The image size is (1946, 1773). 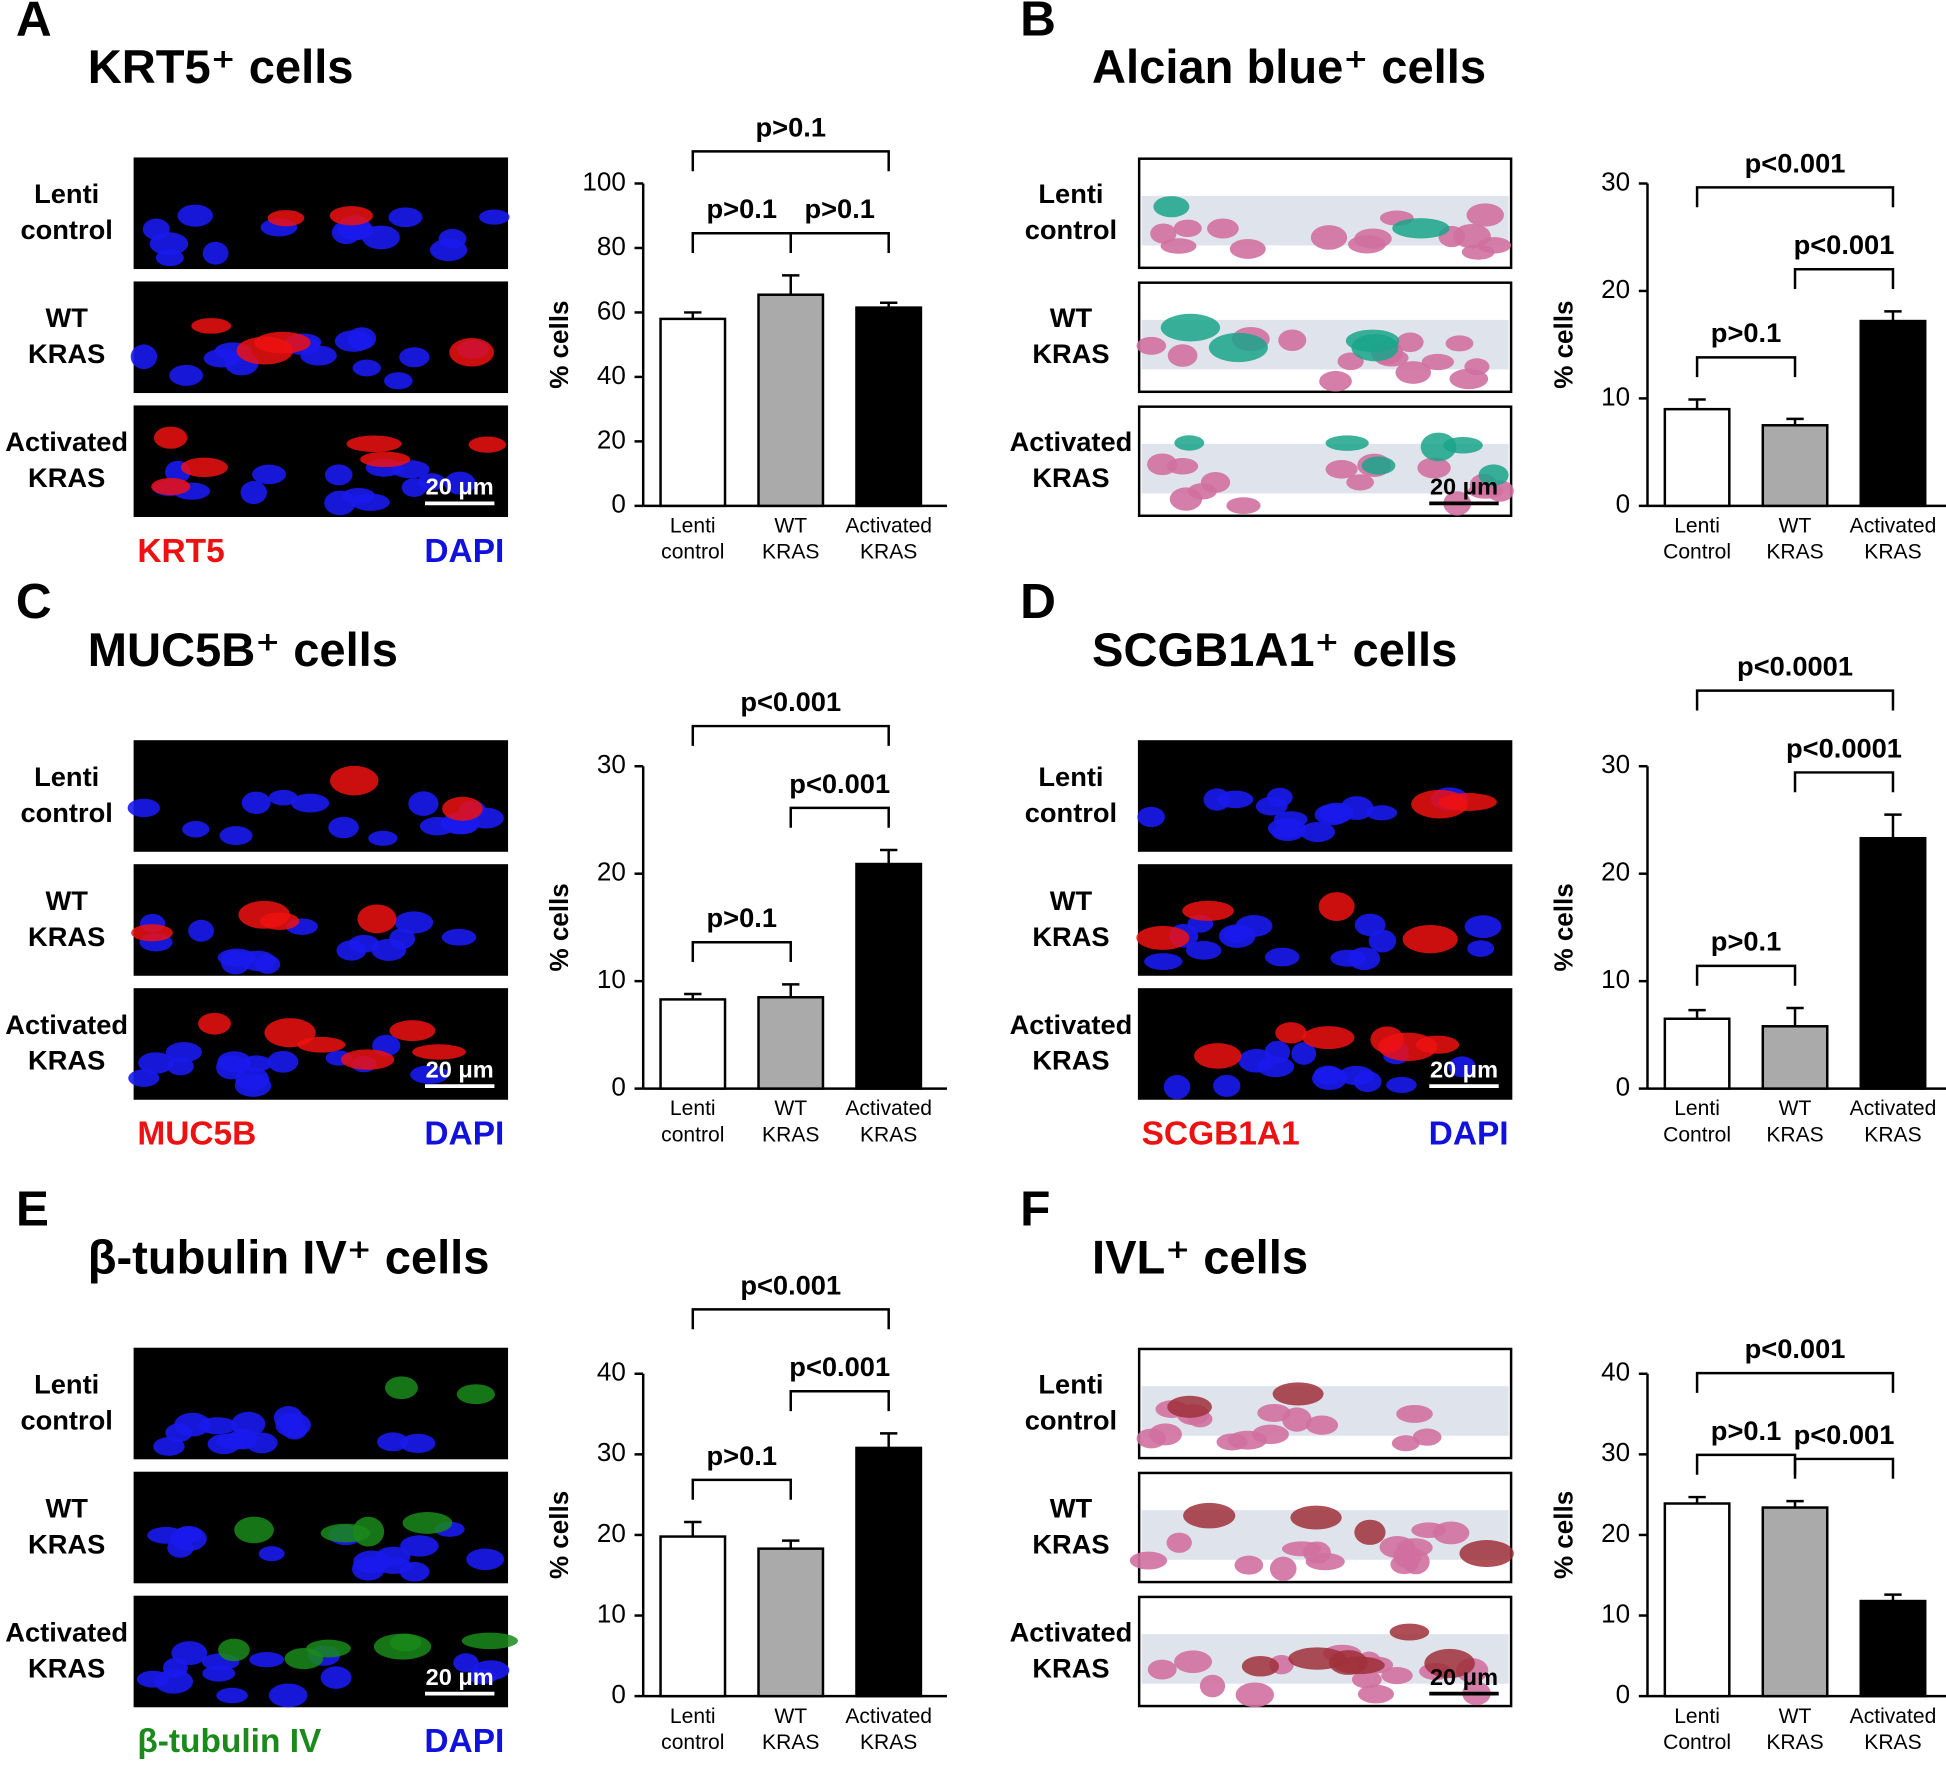 I want to click on y-axis-label: % cells, so click(x=1564, y=345).